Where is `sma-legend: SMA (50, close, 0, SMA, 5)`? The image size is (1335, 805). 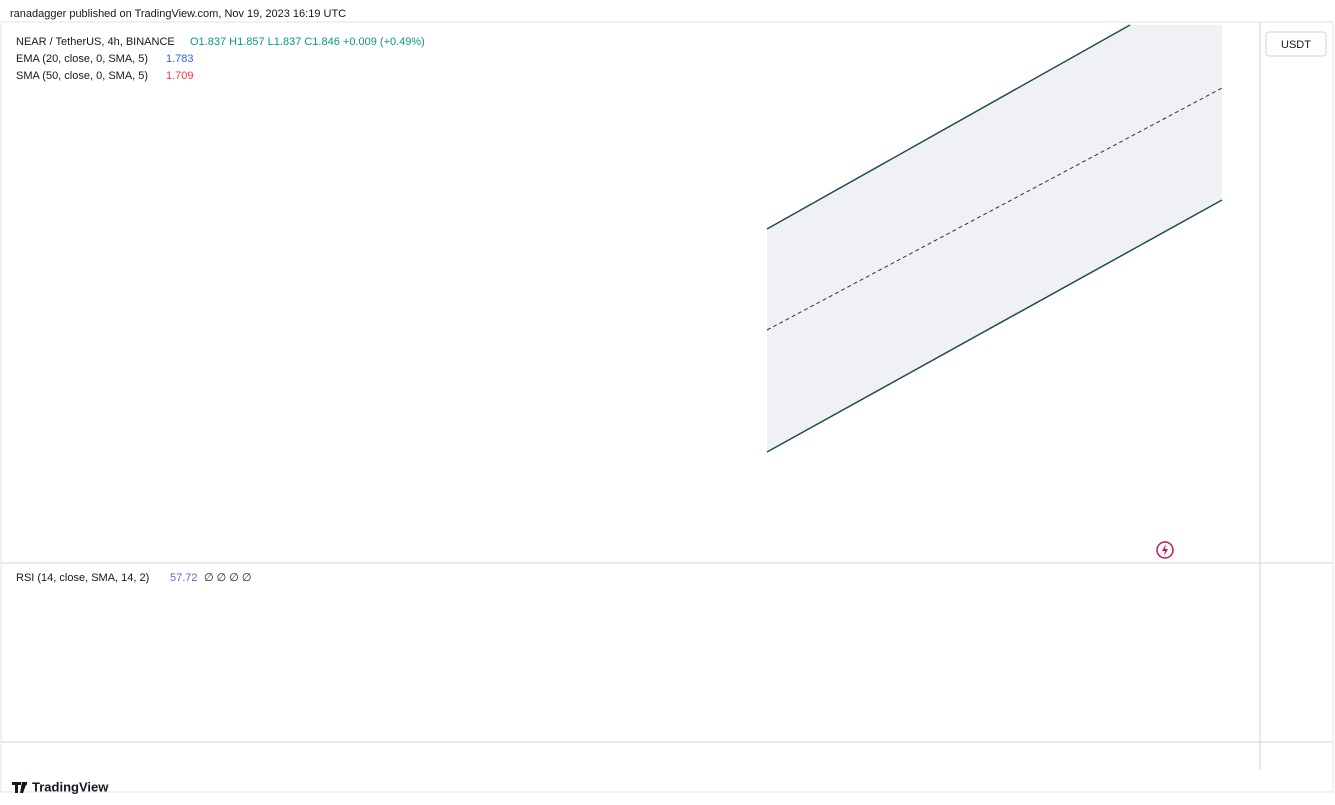 sma-legend: SMA (50, close, 0, SMA, 5) is located at coordinates (82, 76).